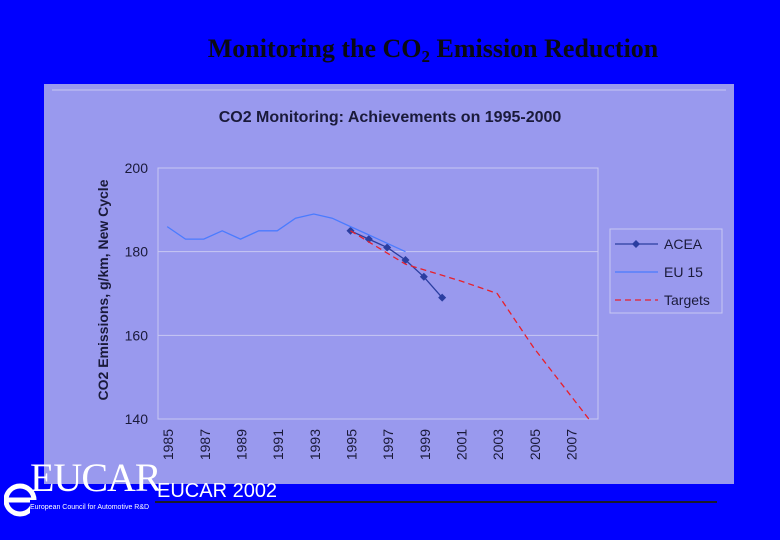 This screenshot has height=540, width=780. I want to click on x-tick-label: 2007, so click(572, 444).